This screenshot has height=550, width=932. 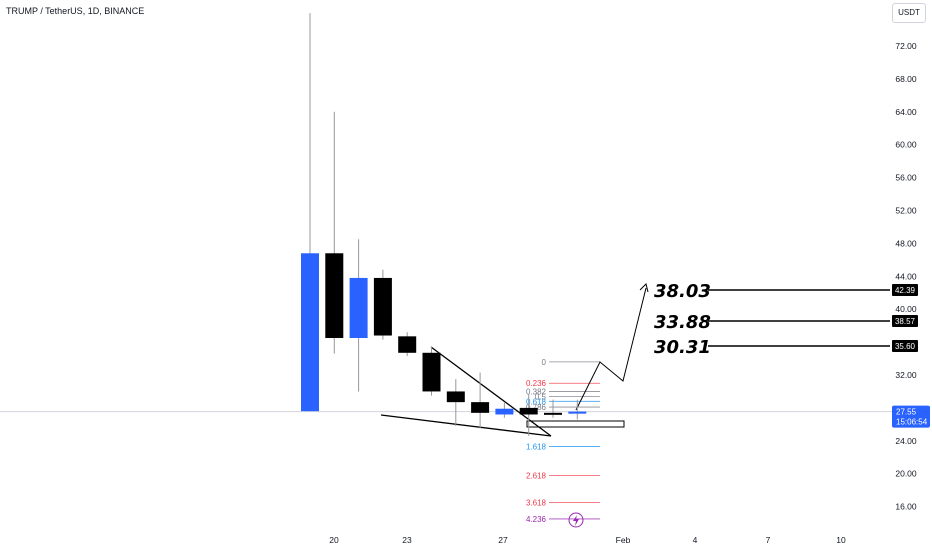 What do you see at coordinates (682, 291) in the screenshot?
I see `target-label: 38.03` at bounding box center [682, 291].